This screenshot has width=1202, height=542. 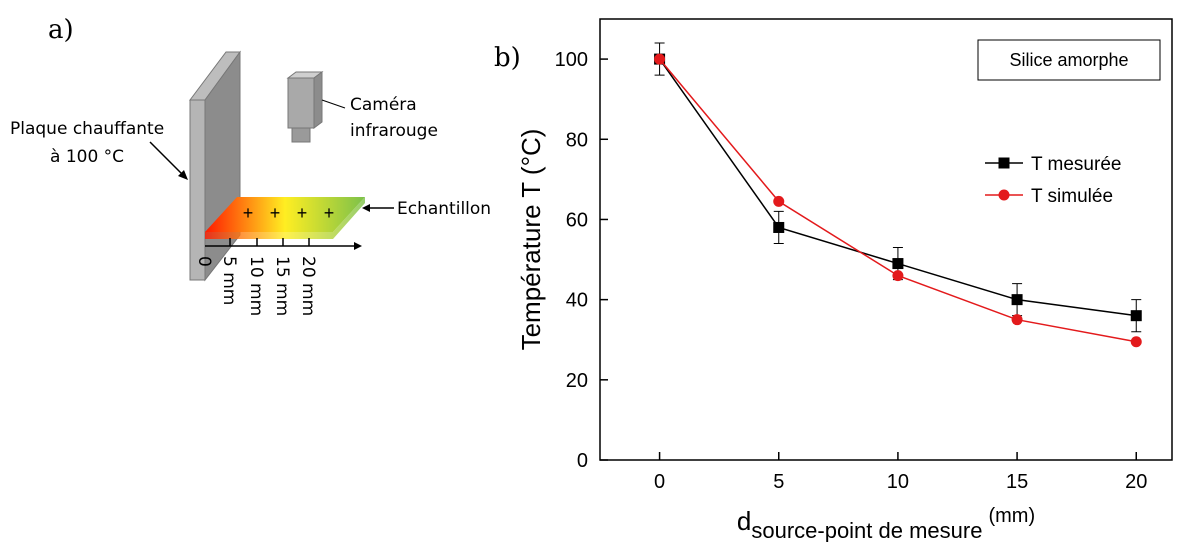 I want to click on distance-label: 20 mm, so click(x=308, y=286).